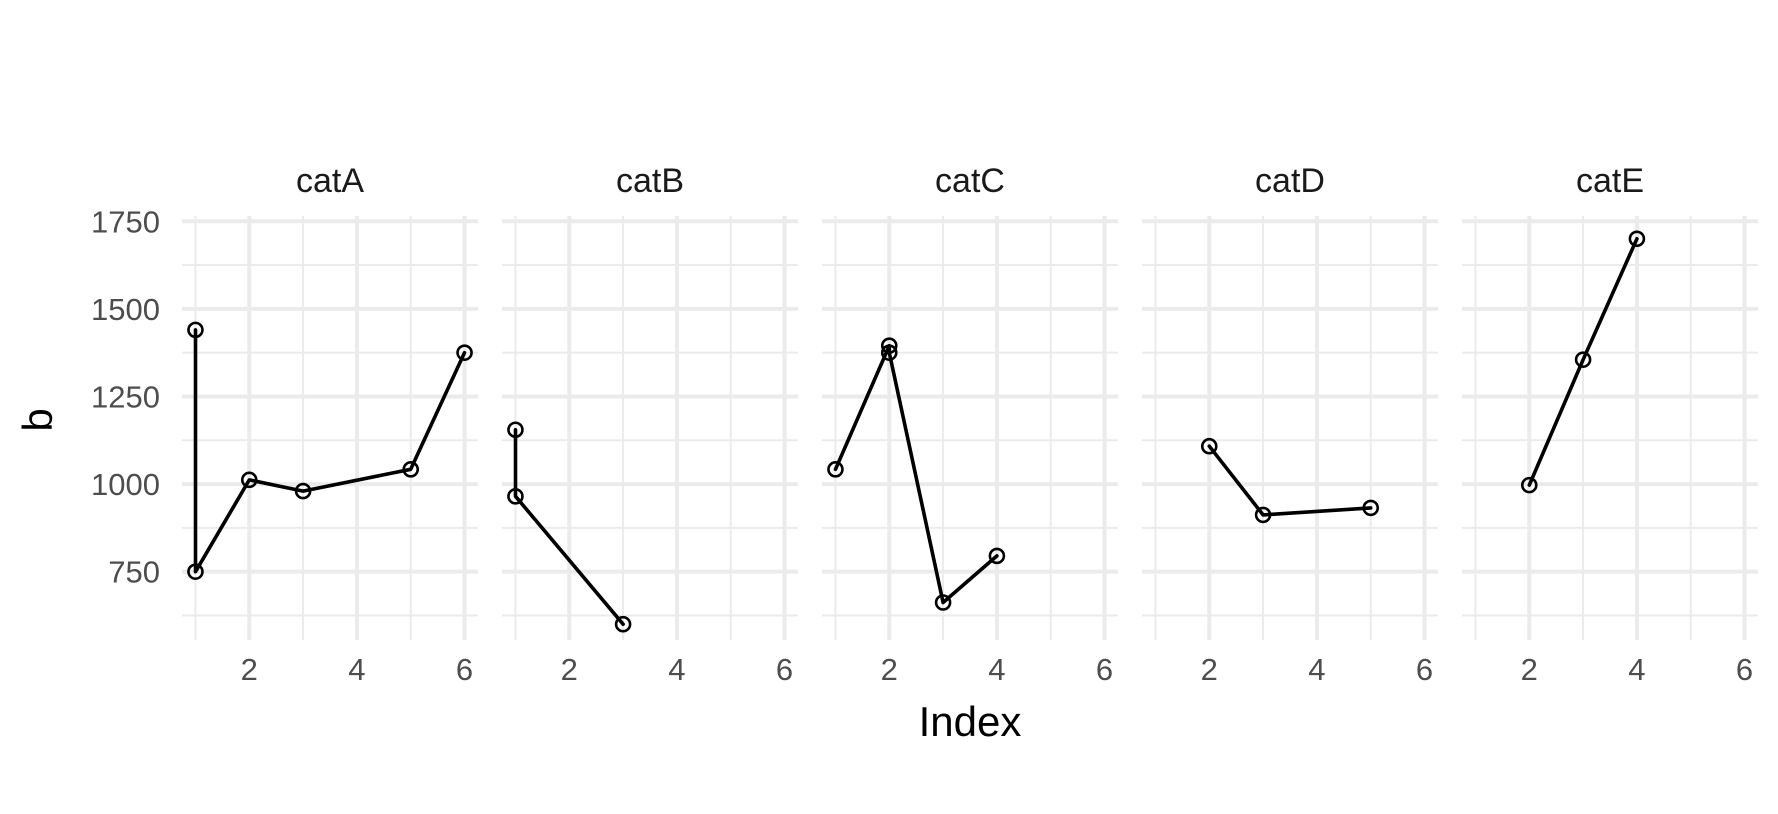 The height and width of the screenshot is (814, 1778). Describe the element at coordinates (970, 721) in the screenshot. I see `x-axis-title: Index` at that location.